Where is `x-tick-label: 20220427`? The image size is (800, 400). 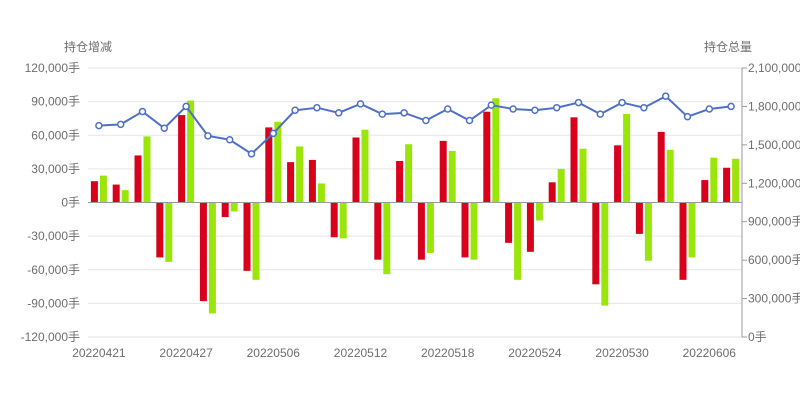
x-tick-label: 20220427 is located at coordinates (186, 353).